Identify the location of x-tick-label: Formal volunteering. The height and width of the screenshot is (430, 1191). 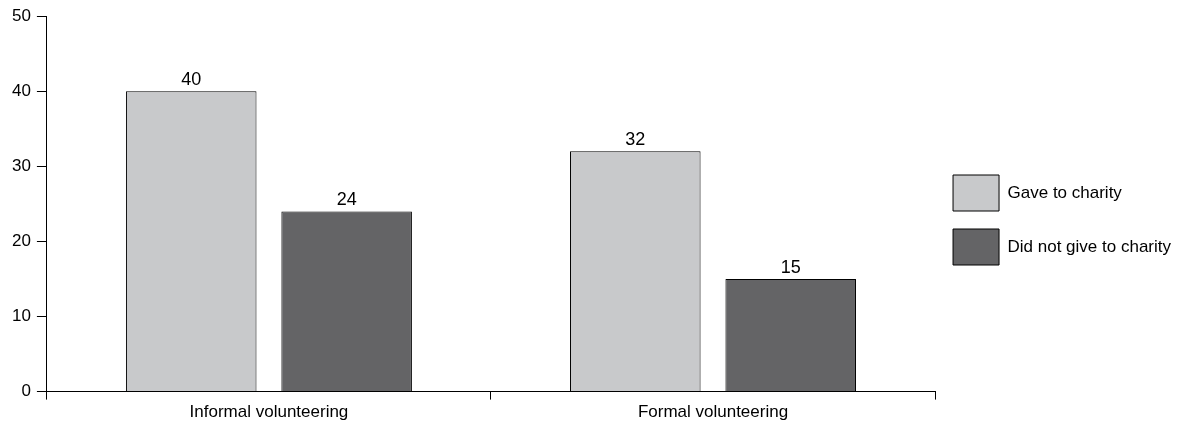
(713, 412).